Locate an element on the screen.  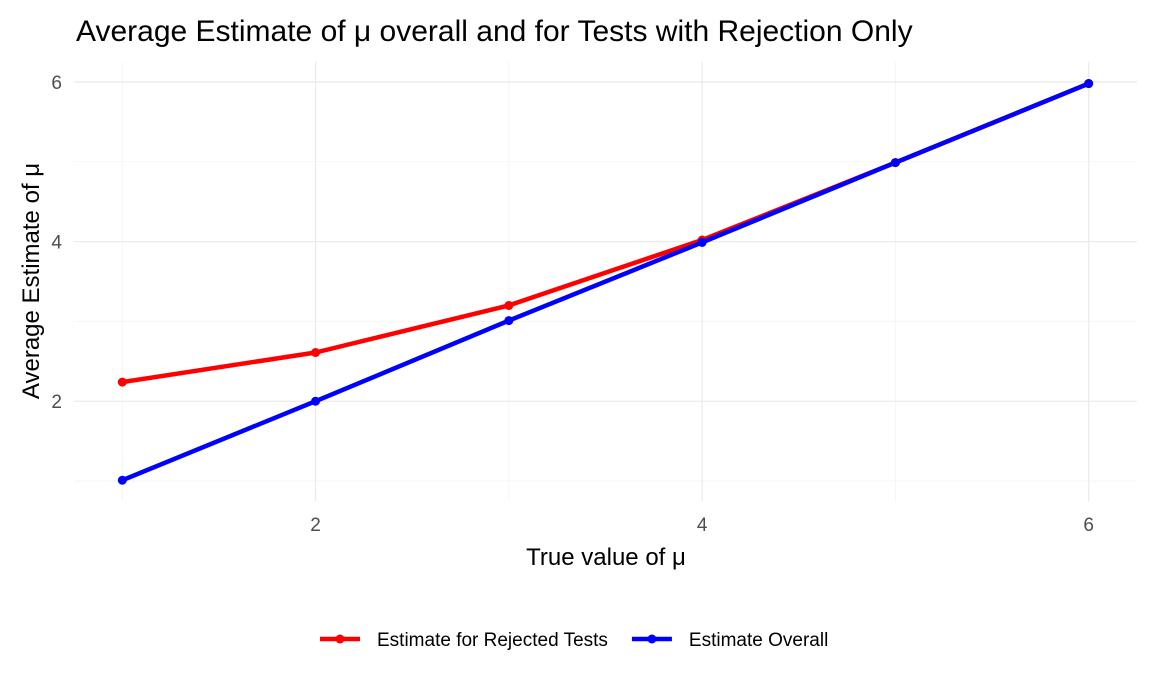
y-tick-label: 2 is located at coordinates (56, 402).